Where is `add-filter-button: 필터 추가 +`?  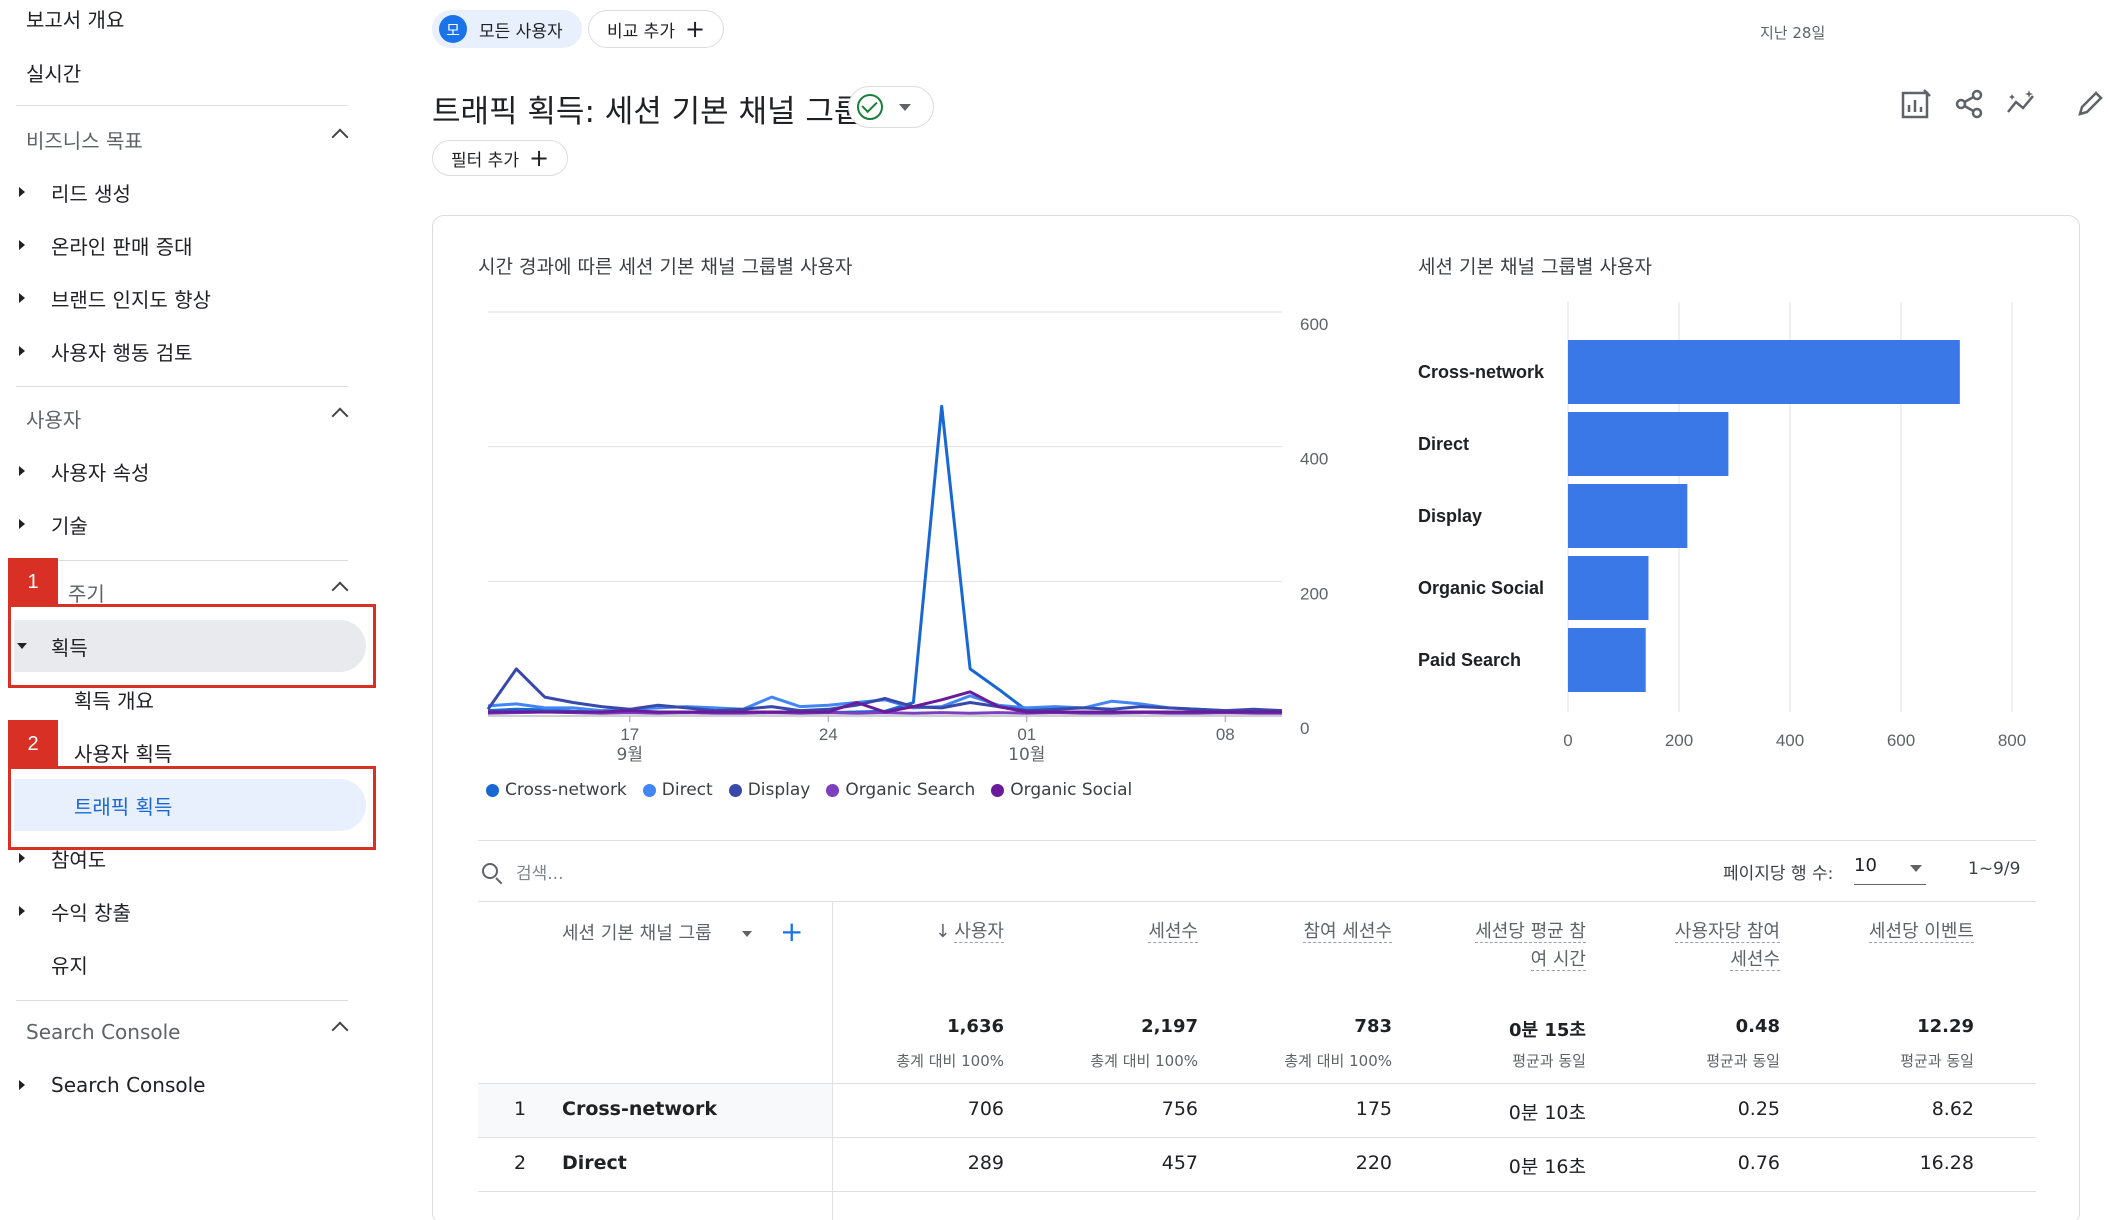 add-filter-button: 필터 추가 + is located at coordinates (500, 158).